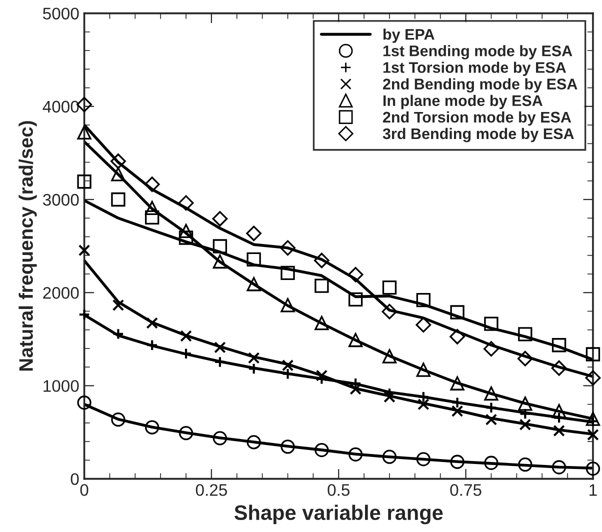  I want to click on y-tick-label: 1000, so click(61, 386).